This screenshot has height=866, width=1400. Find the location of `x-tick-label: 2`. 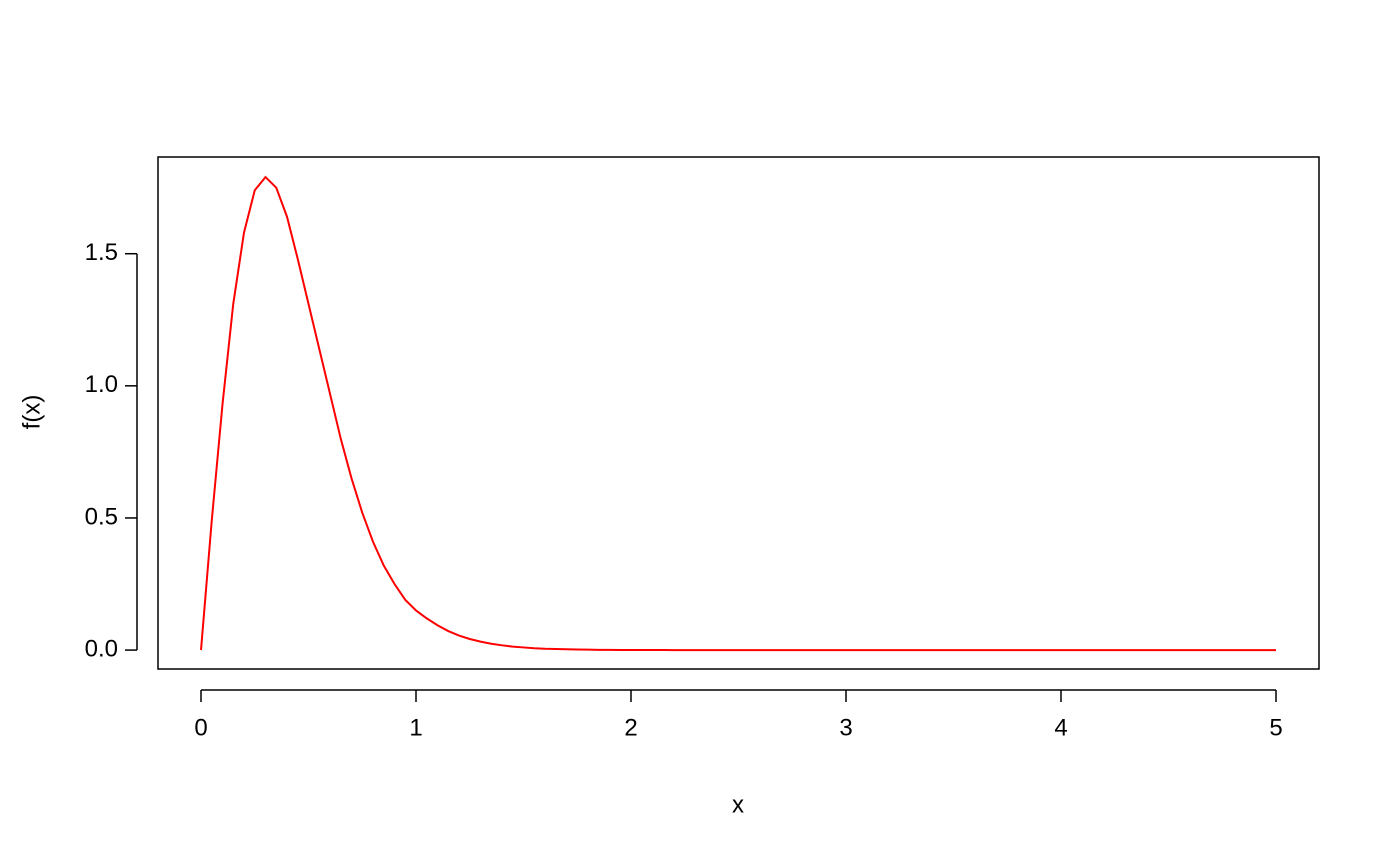

x-tick-label: 2 is located at coordinates (630, 727).